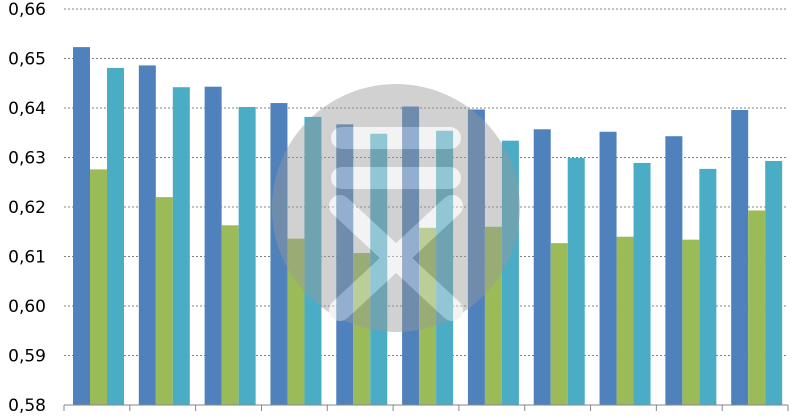  What do you see at coordinates (426, 407) in the screenshot?
I see `x-axis` at bounding box center [426, 407].